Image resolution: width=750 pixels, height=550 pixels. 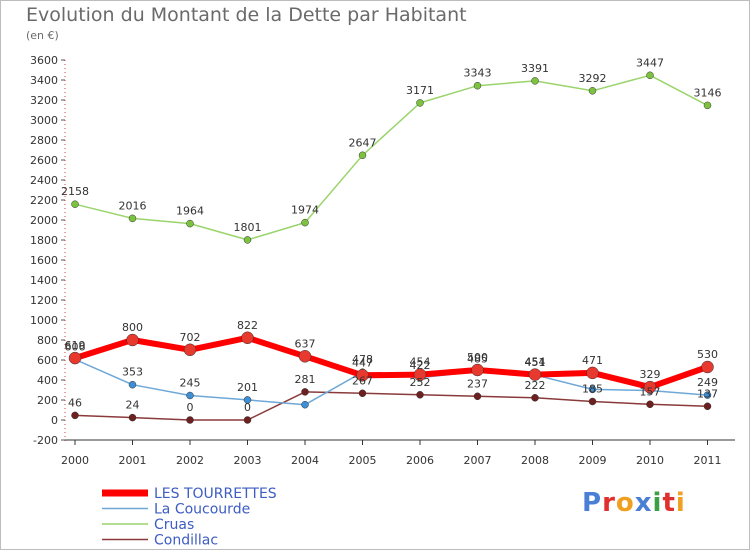 I want to click on data-label: 2158, so click(x=75, y=191).